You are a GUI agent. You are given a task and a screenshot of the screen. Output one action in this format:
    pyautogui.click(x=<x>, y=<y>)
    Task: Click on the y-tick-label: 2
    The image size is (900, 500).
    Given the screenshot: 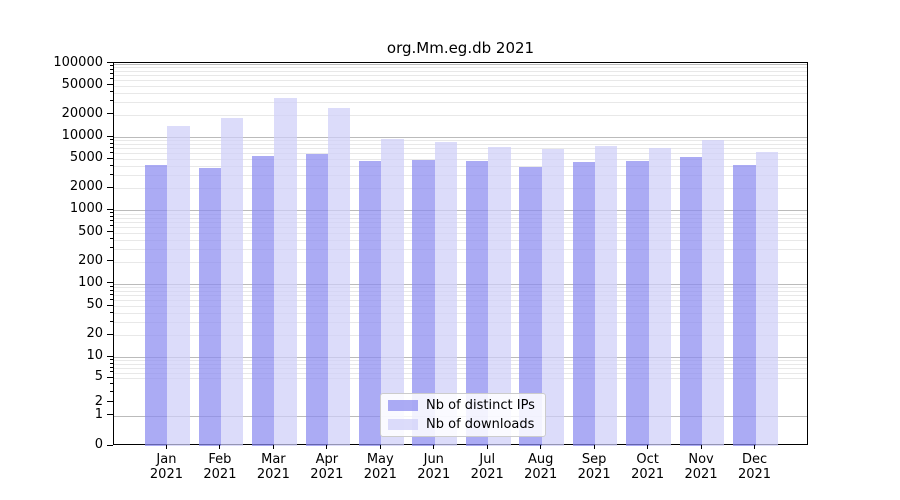 What is the action you would take?
    pyautogui.click(x=98, y=401)
    